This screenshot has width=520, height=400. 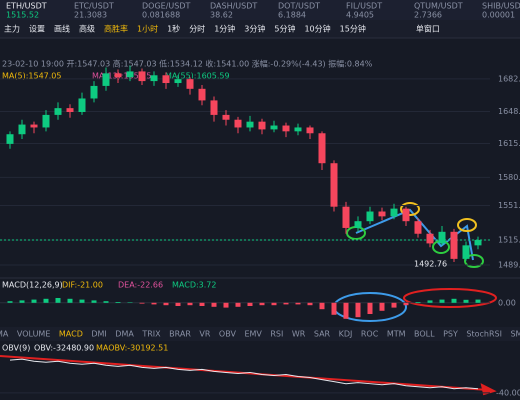 I want to click on indicator-tab: DMI, so click(x=98, y=334).